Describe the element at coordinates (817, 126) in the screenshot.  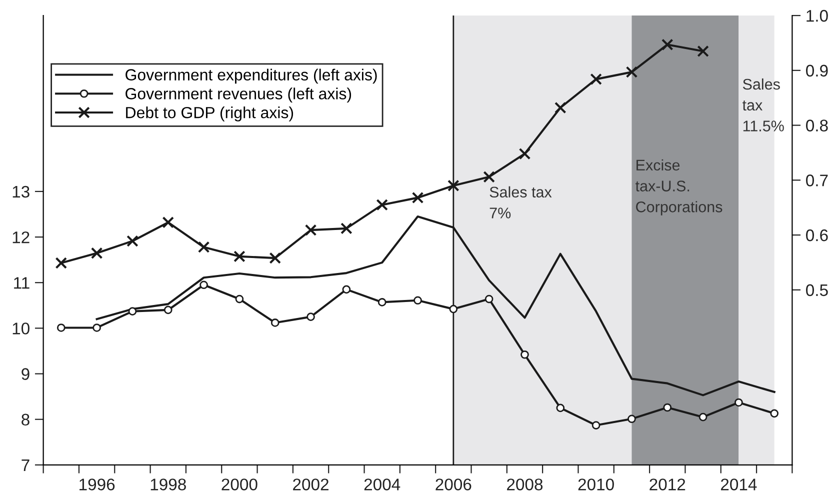
I see `y2-tick-label: 0.8` at that location.